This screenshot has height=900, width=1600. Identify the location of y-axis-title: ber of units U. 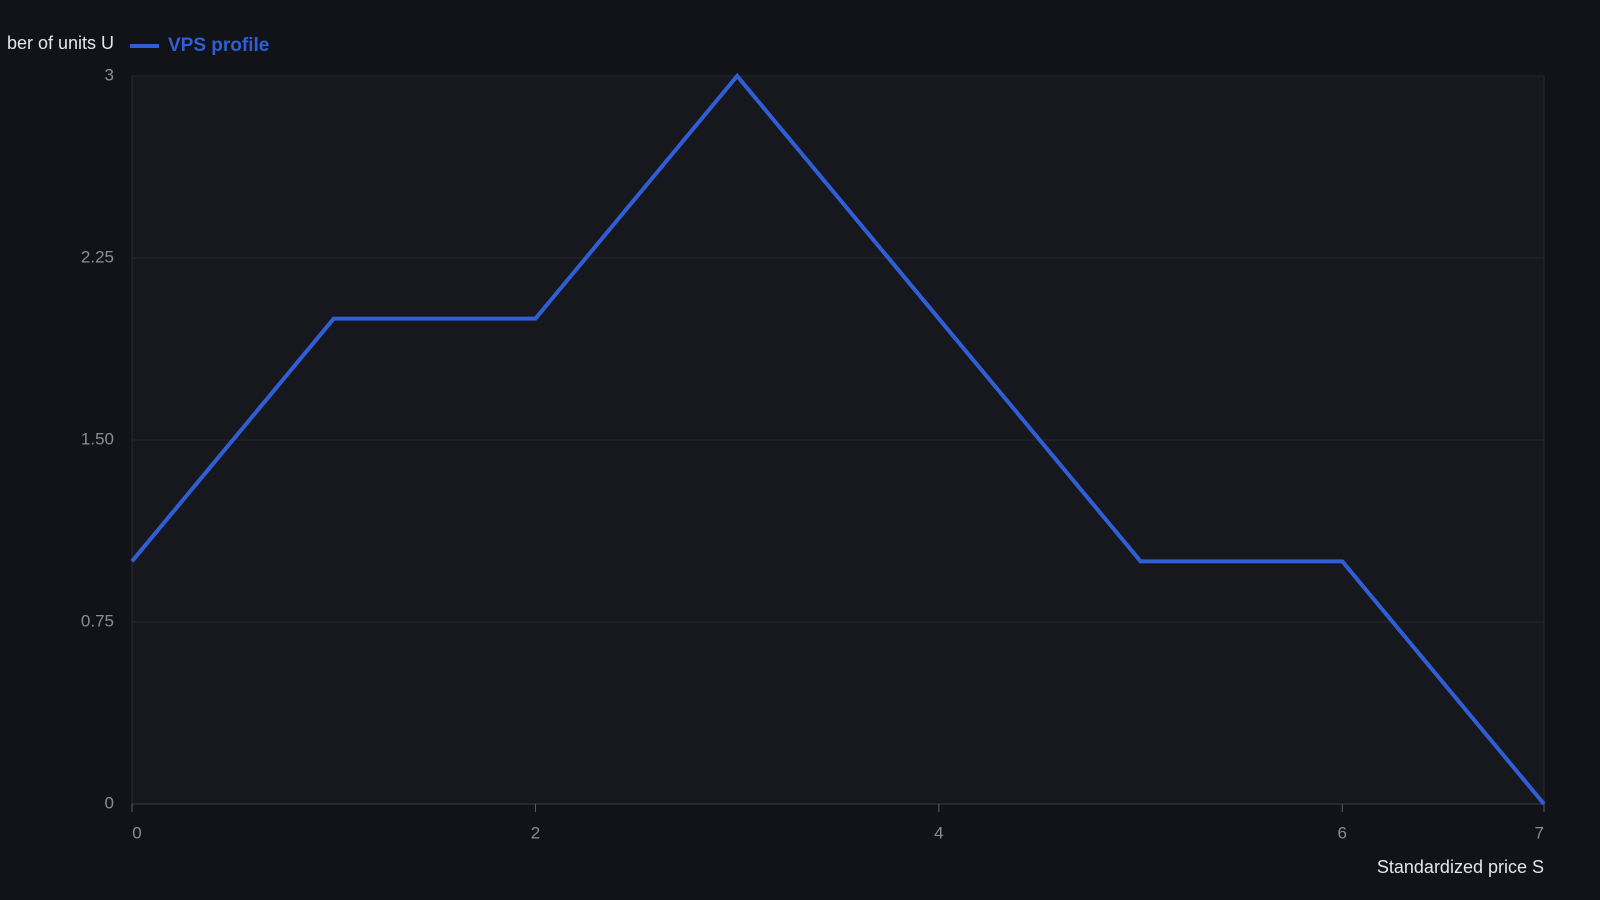
(60, 43).